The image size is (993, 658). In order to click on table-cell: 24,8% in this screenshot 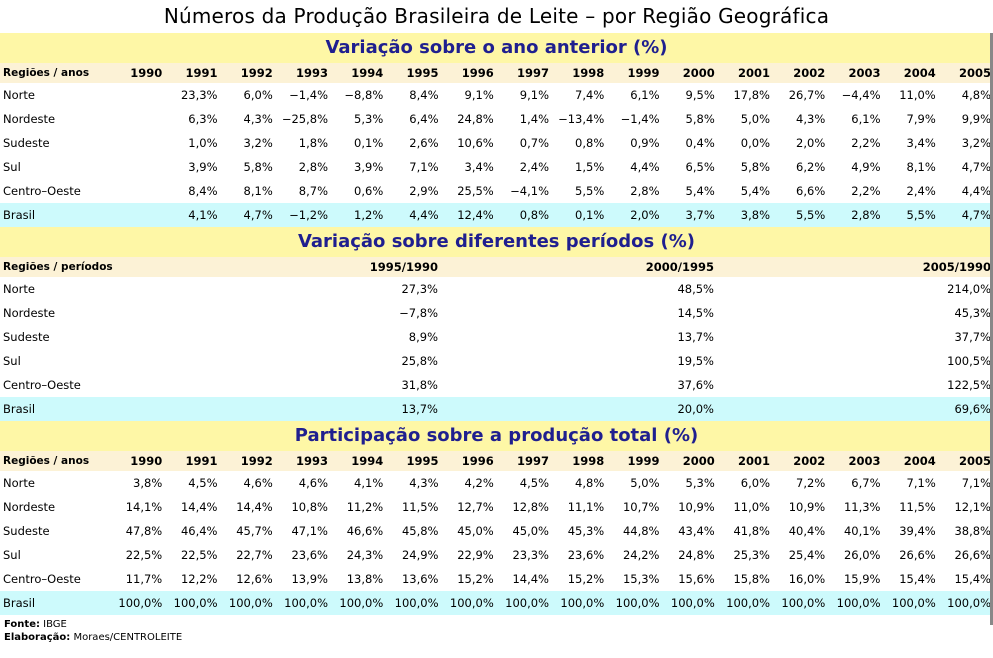, I will do `click(475, 119)`.